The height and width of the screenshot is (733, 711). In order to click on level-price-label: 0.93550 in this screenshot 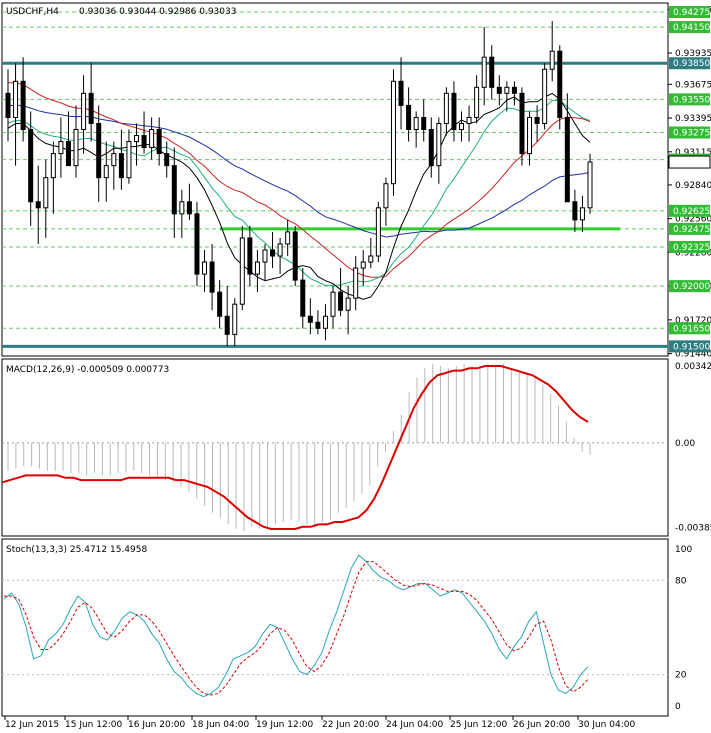, I will do `click(691, 100)`.